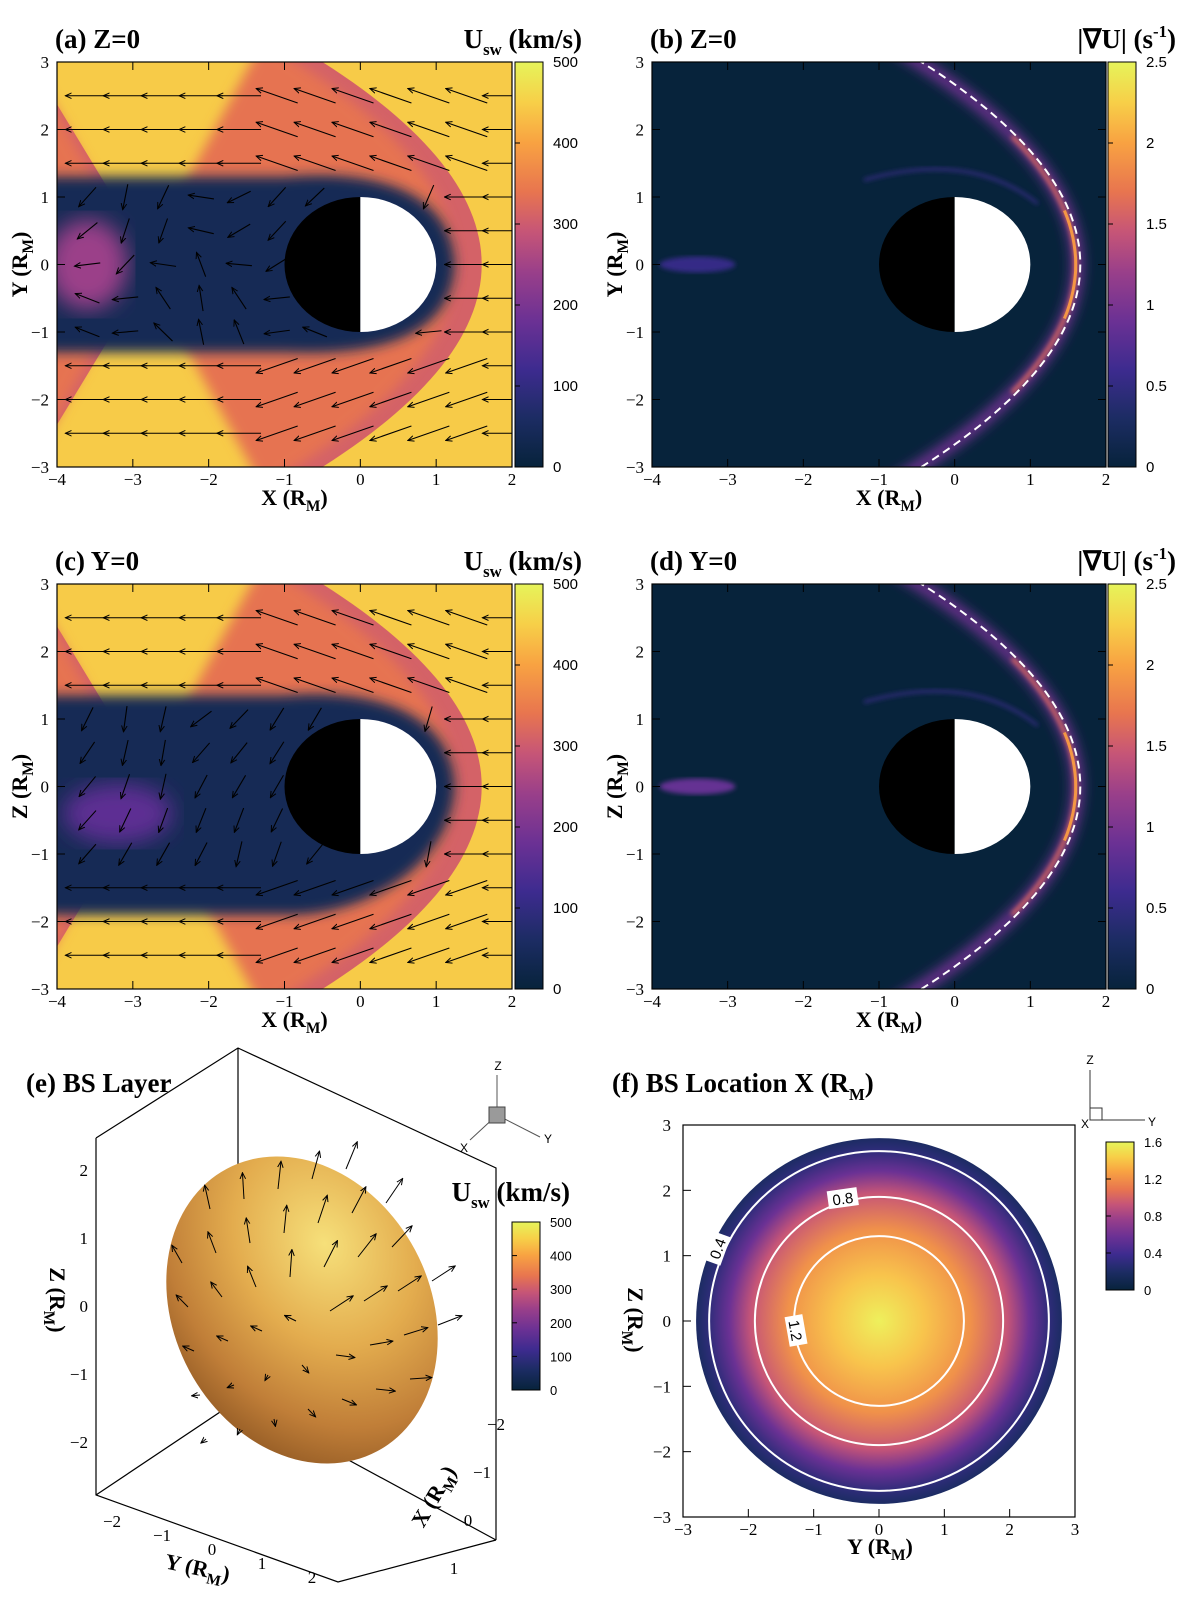 The image size is (1200, 1606). What do you see at coordinates (496, 1424) in the screenshot?
I see `x3-tick-label: −2` at bounding box center [496, 1424].